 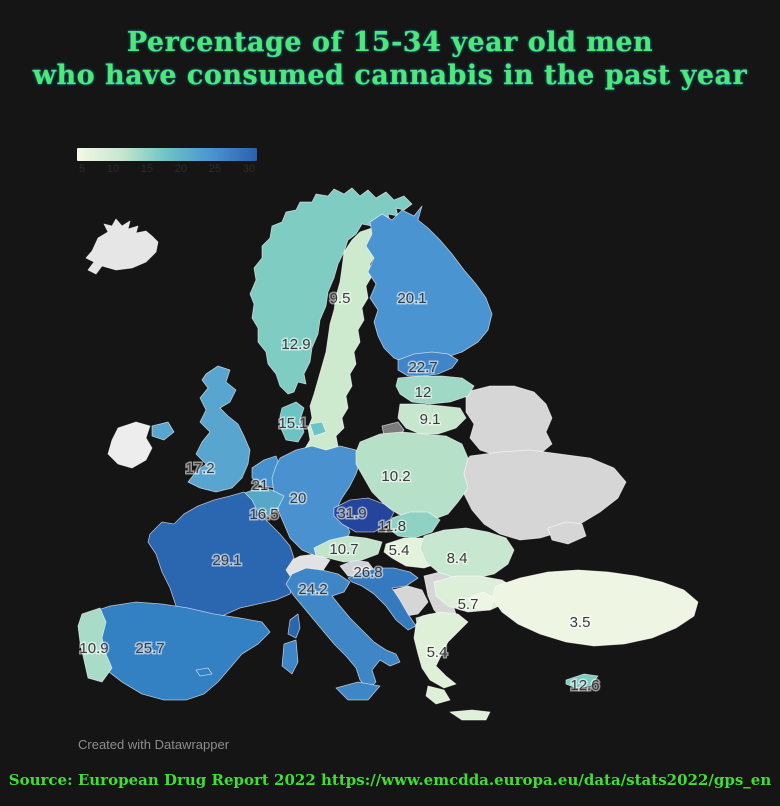 What do you see at coordinates (423, 392) in the screenshot?
I see `value-label-latvia: 12` at bounding box center [423, 392].